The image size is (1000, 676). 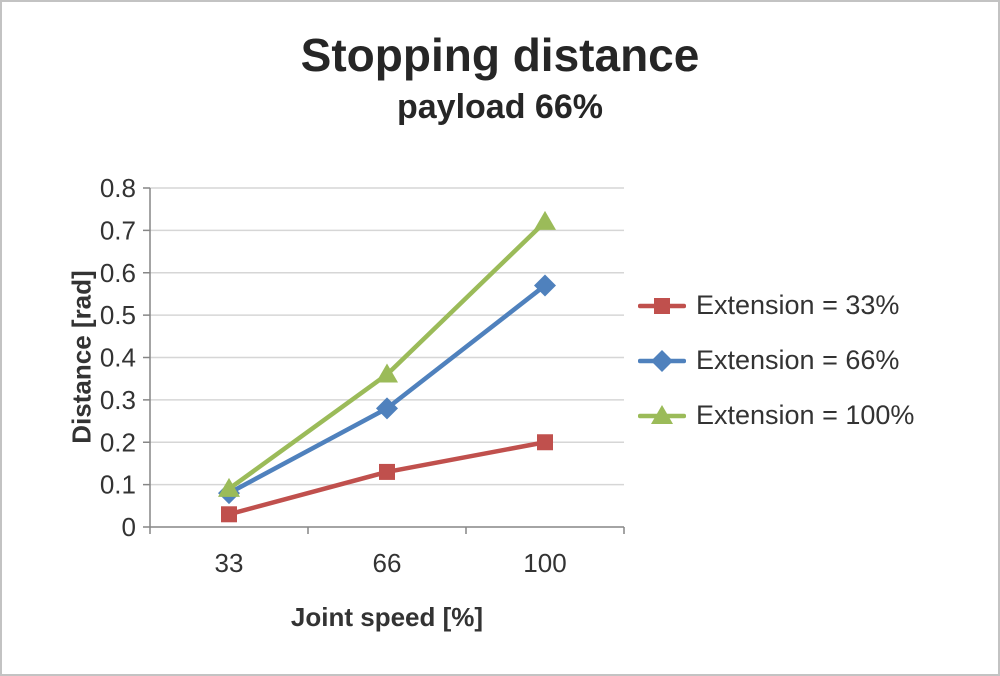 What do you see at coordinates (805, 415) in the screenshot?
I see `legend-label: Extension = 100%` at bounding box center [805, 415].